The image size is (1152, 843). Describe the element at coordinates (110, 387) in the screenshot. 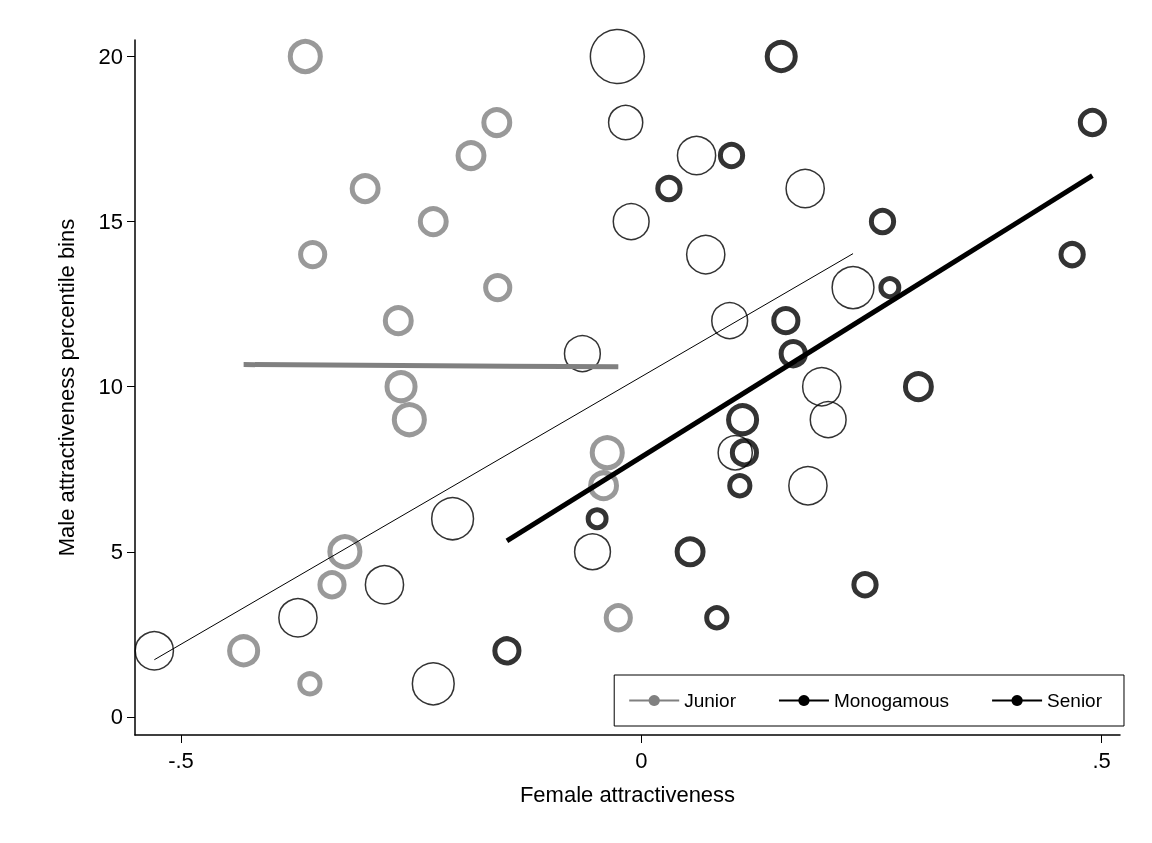

I see `y-tick-label: 10` at that location.